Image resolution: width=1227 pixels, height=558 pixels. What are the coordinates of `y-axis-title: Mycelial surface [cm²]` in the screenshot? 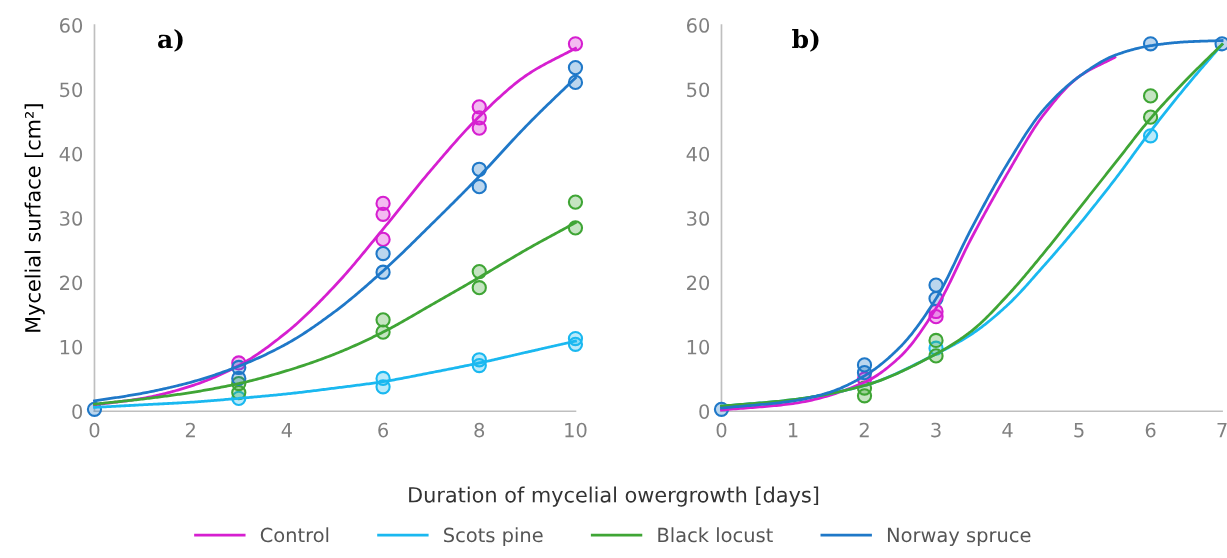 It's located at (34, 218).